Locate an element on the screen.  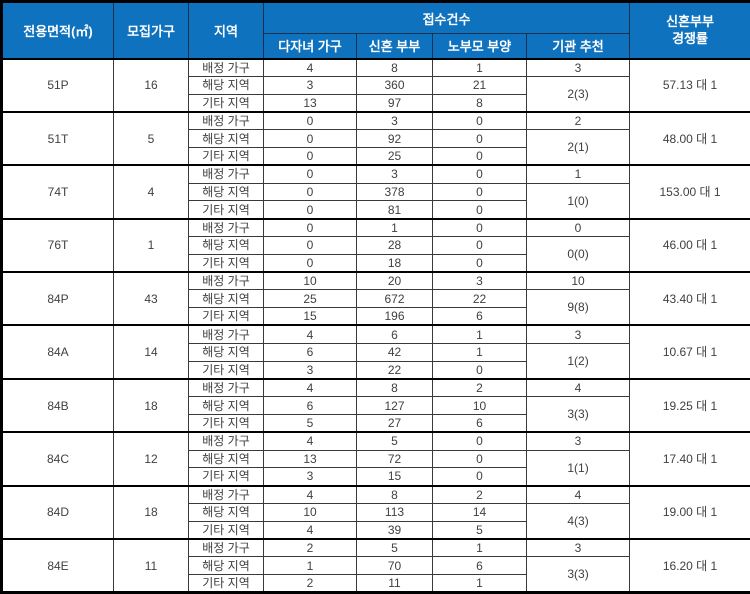
agency-merged-cell: 1(0) is located at coordinates (578, 201).